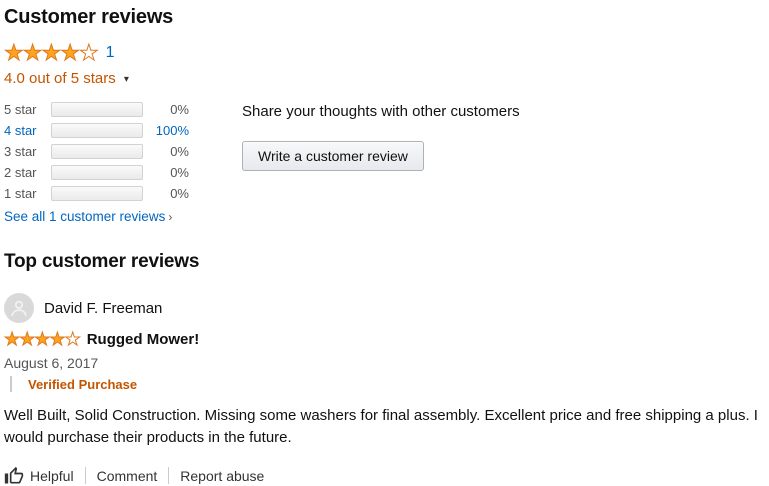 This screenshot has width=769, height=486. What do you see at coordinates (384, 339) in the screenshot?
I see `review-title-row: ★★★★★ Rugged Mower!` at bounding box center [384, 339].